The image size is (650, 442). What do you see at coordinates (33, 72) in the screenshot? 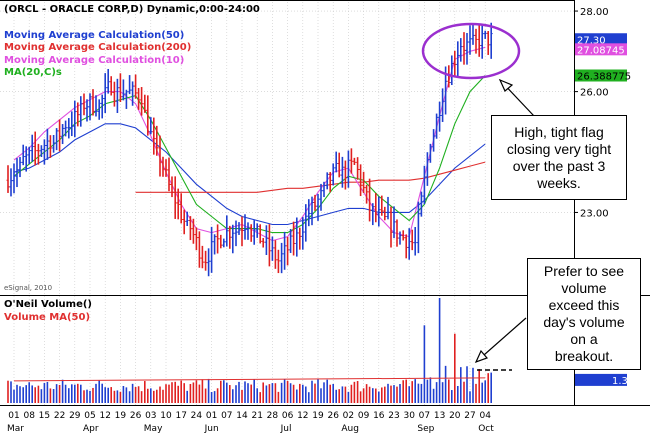
I see `legend-ma20: MA(20,C)s` at bounding box center [33, 72].